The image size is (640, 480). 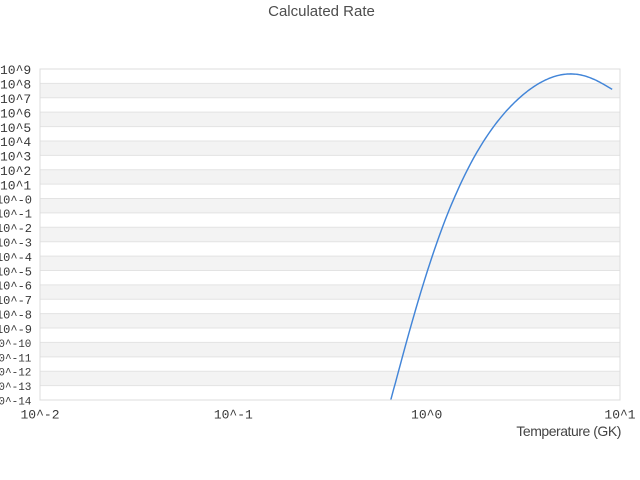 I want to click on svg-text: 10^5, so click(x=15, y=128).